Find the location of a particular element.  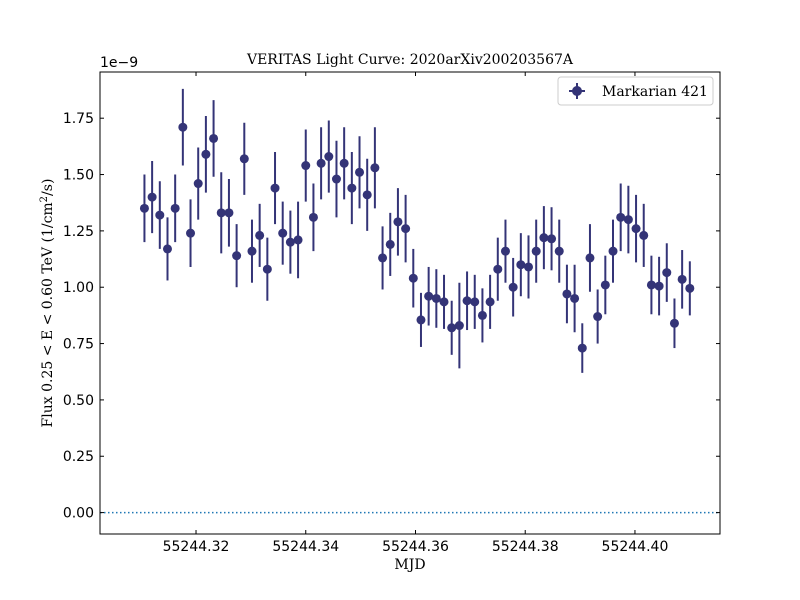

legend-frame is located at coordinates (635, 91).